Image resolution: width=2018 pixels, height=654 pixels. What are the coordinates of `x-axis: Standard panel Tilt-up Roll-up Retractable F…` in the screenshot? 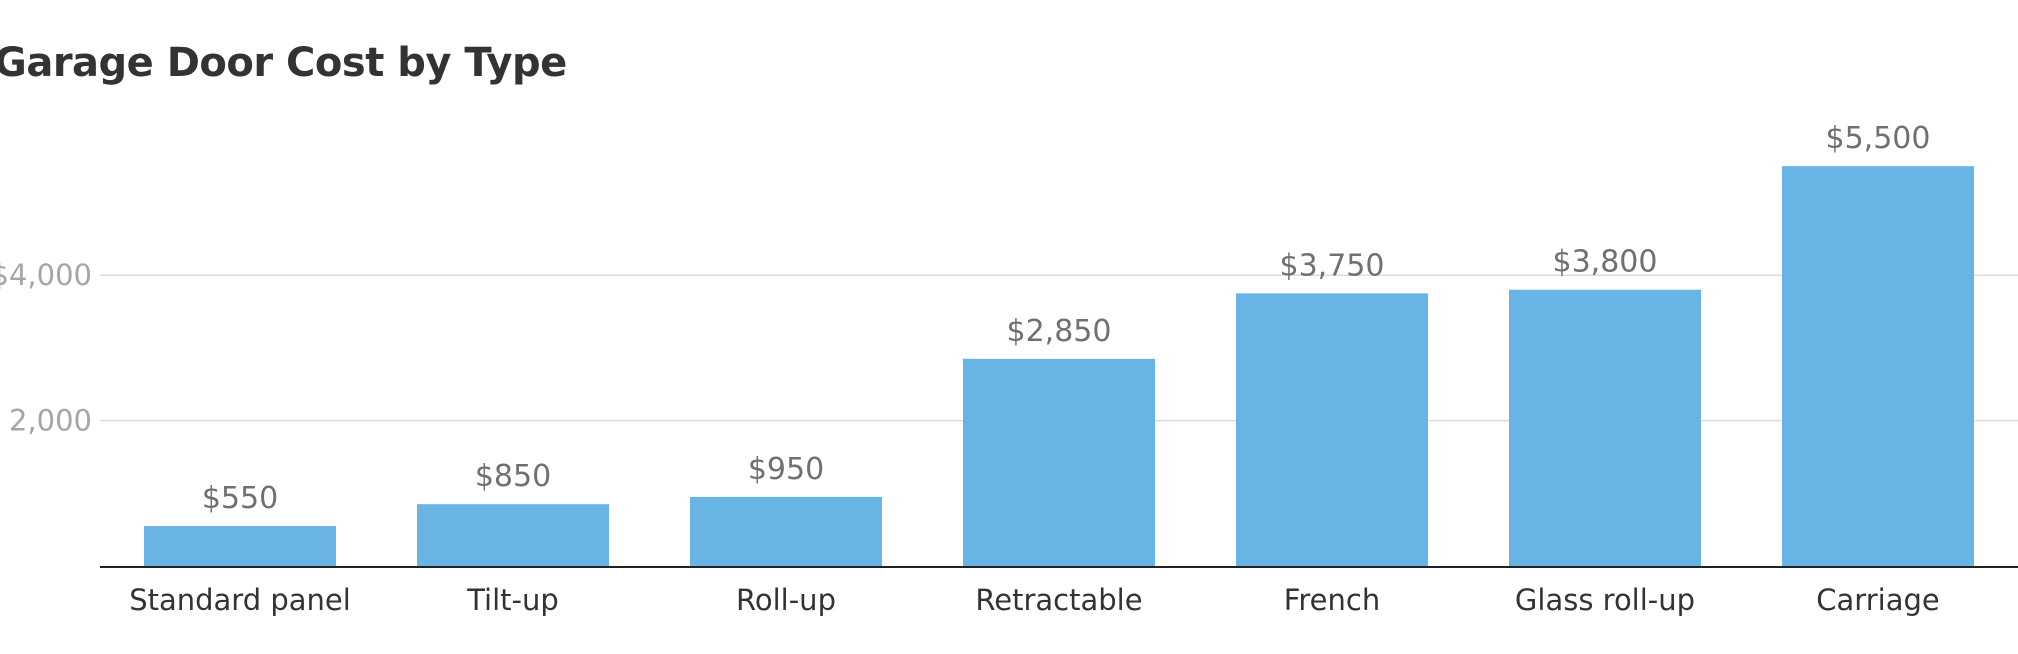 It's located at (1059, 591).